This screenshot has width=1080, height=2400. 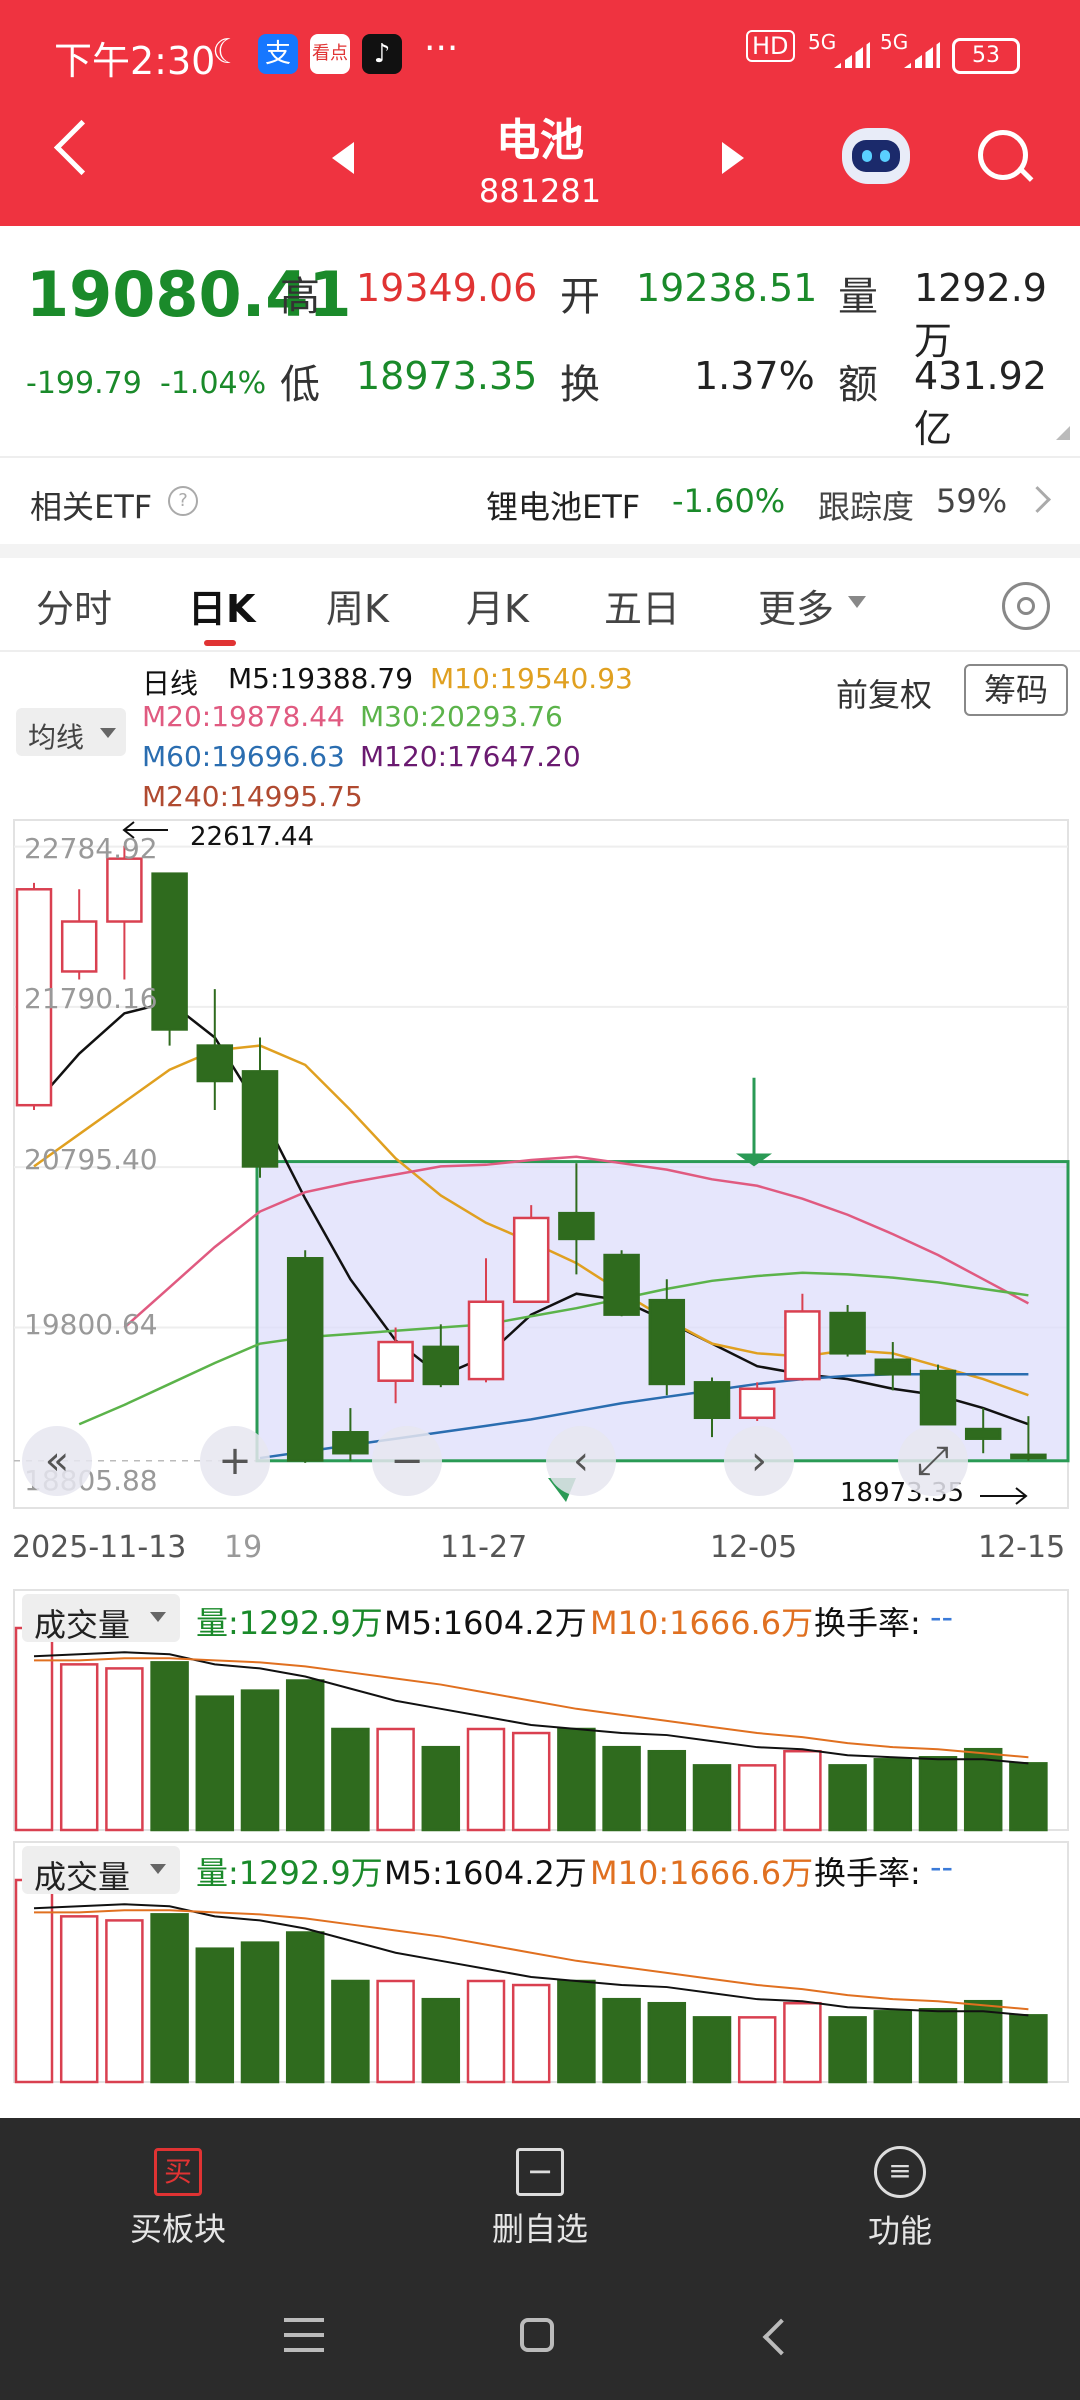 I want to click on status-bar: 下午2:30 ☾ 支 看点 ♪ ··· HD 5G 5G 53, so click(x=540, y=50).